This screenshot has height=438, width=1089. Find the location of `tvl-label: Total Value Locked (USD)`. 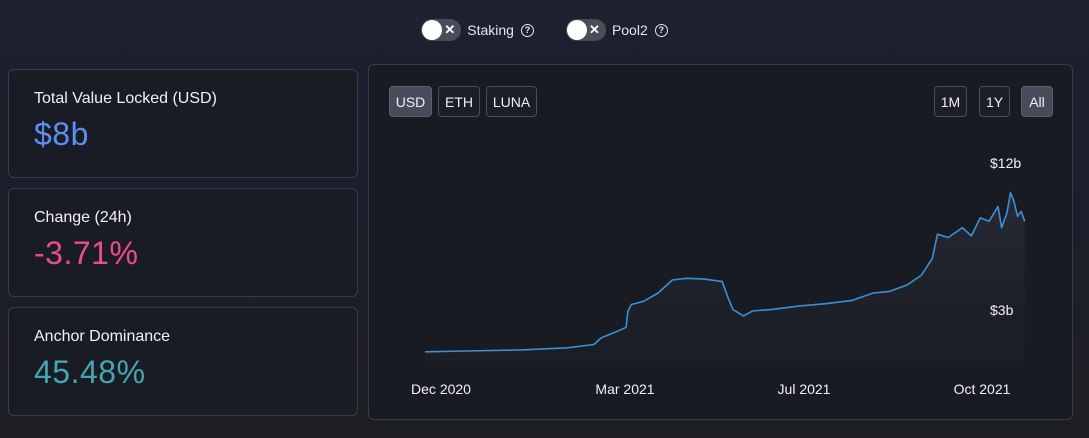

tvl-label: Total Value Locked (USD) is located at coordinates (125, 98).